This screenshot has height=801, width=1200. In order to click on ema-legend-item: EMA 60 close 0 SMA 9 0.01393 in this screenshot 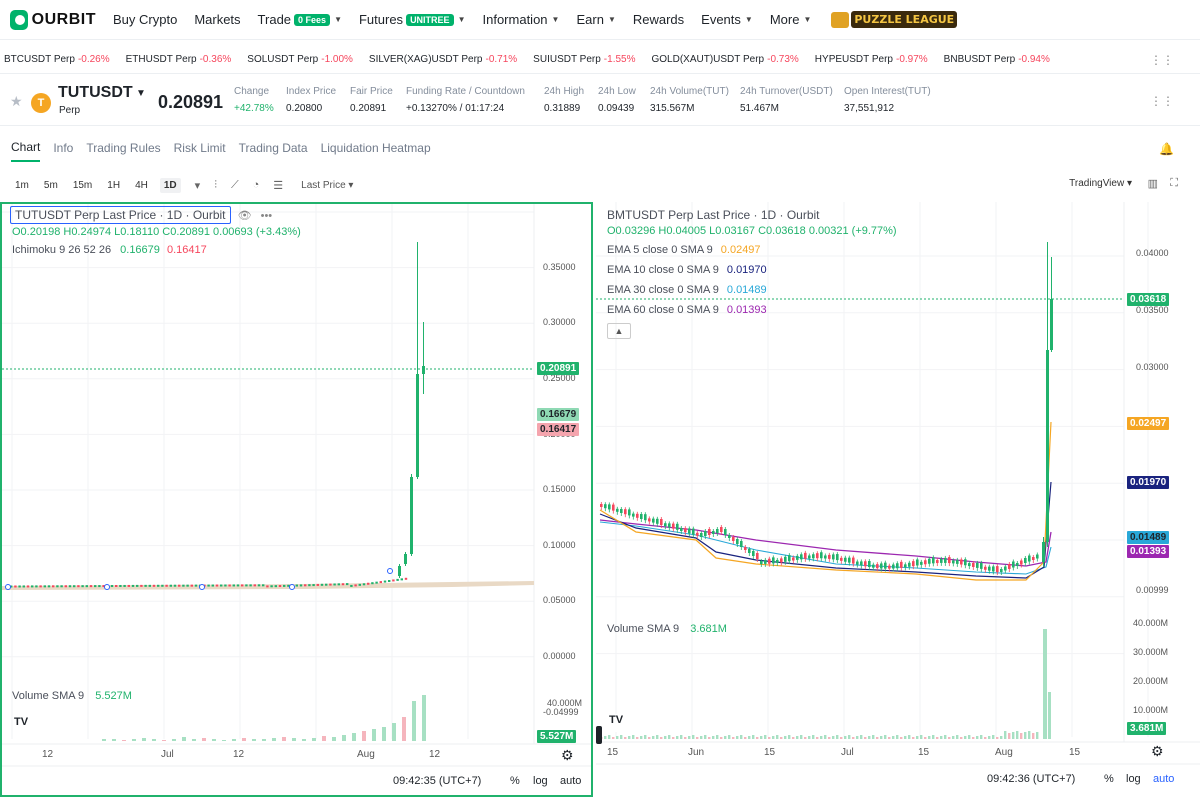, I will do `click(687, 310)`.